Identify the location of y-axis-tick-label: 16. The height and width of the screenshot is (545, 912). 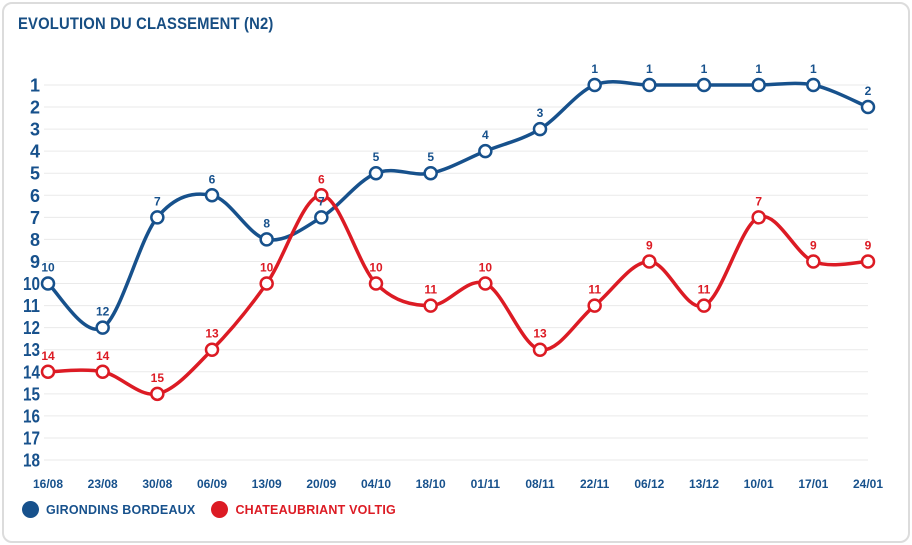
(31, 416).